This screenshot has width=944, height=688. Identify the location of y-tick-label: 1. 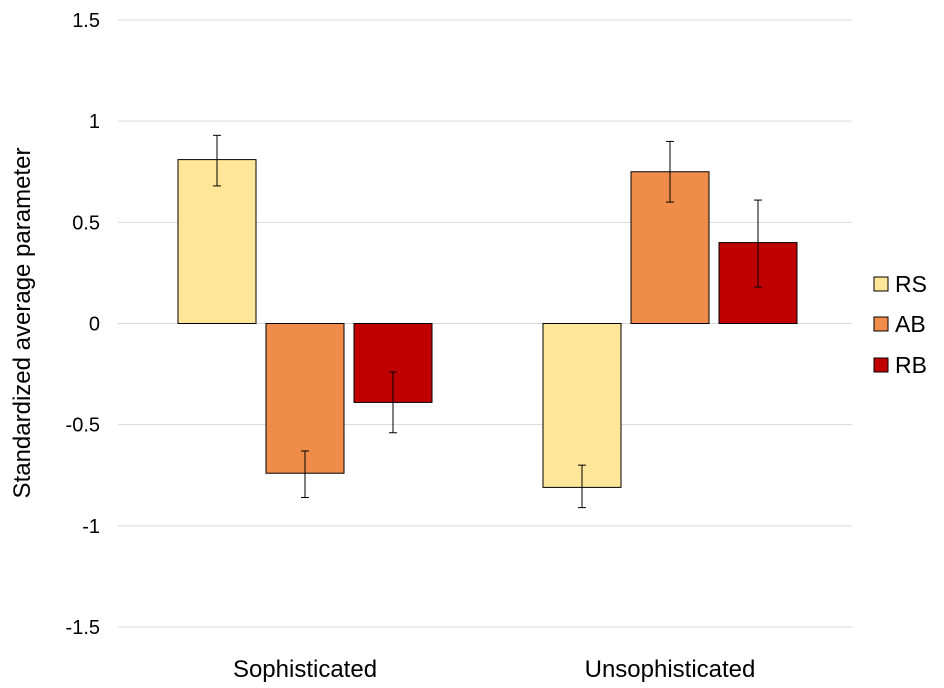
(94, 122).